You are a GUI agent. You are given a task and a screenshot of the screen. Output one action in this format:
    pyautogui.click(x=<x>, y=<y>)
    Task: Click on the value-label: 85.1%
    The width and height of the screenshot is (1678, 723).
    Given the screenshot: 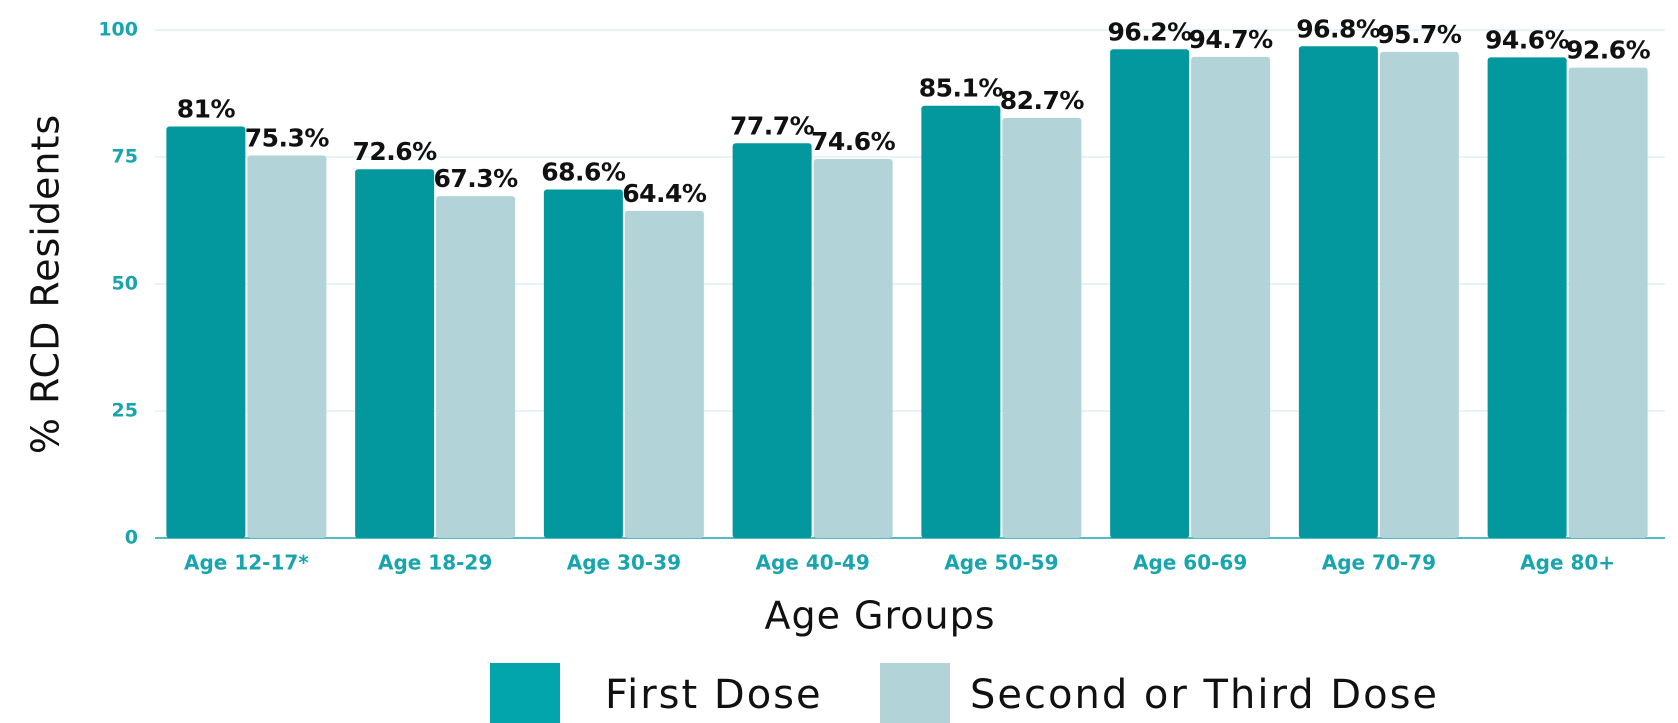 What is the action you would take?
    pyautogui.click(x=961, y=88)
    